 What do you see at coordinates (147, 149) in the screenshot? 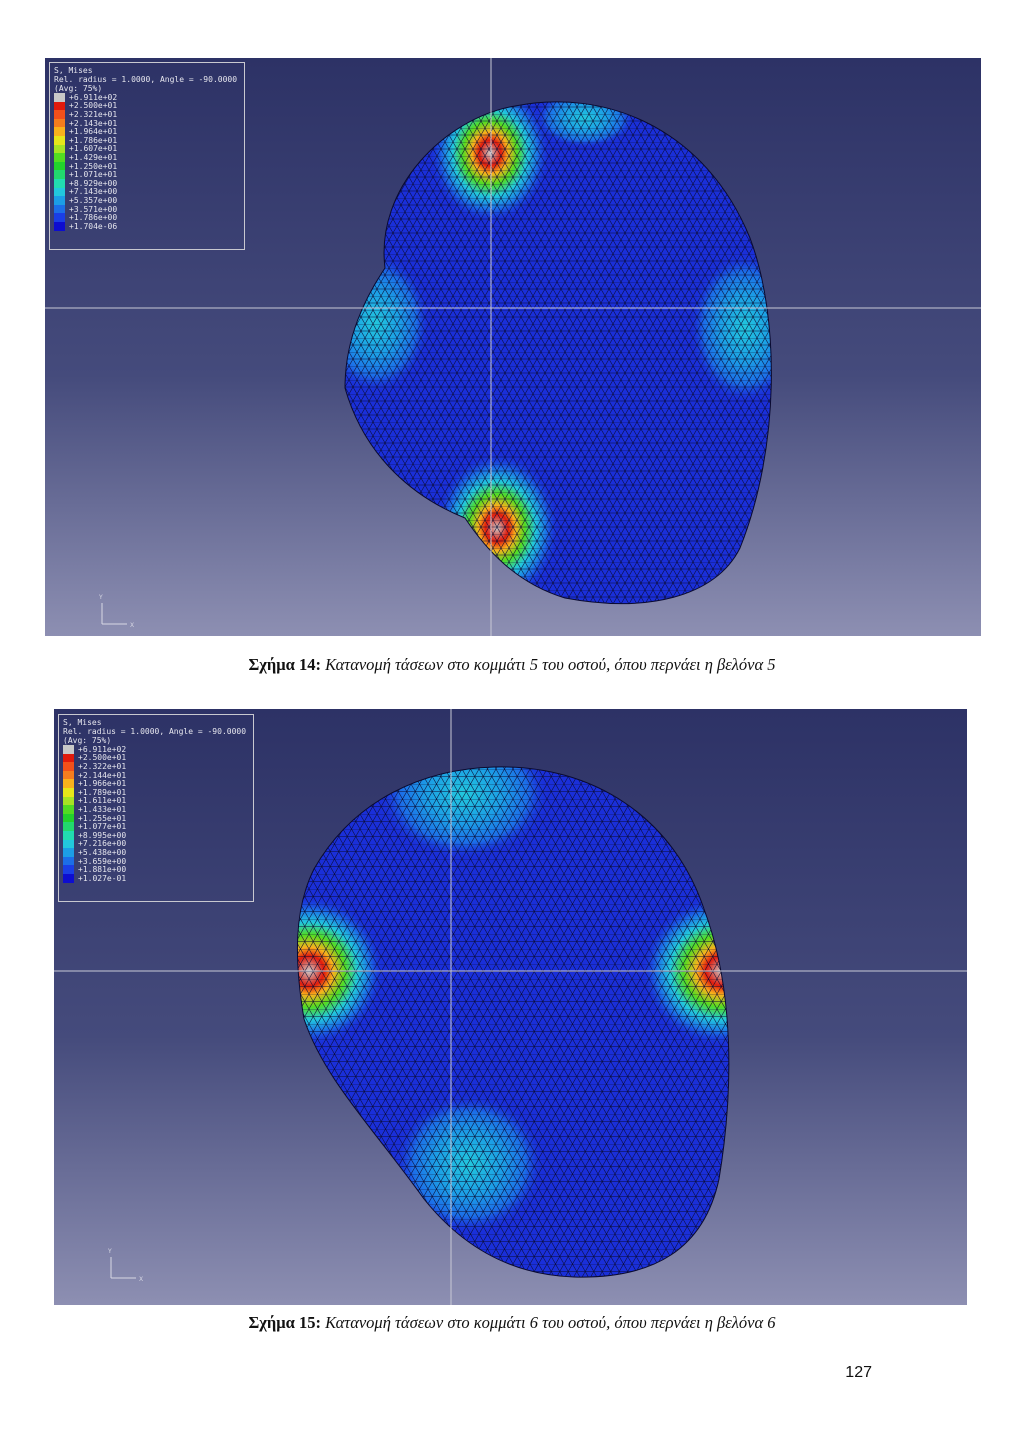
I see `legend-entry: +1.607e+01` at bounding box center [147, 149].